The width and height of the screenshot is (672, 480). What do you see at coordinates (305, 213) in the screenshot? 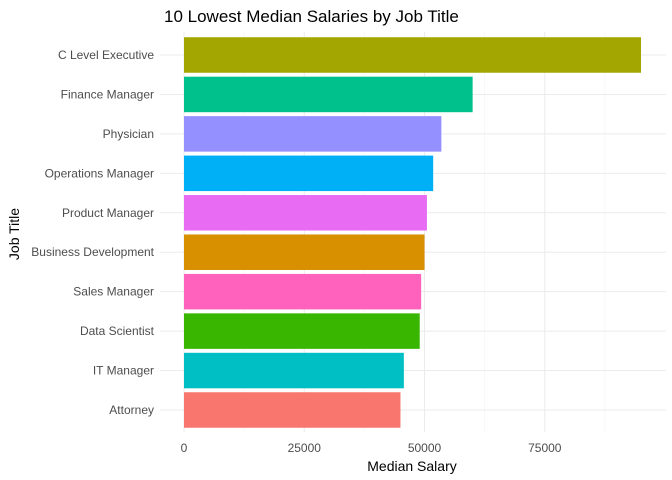
I see `bar-product-manager` at bounding box center [305, 213].